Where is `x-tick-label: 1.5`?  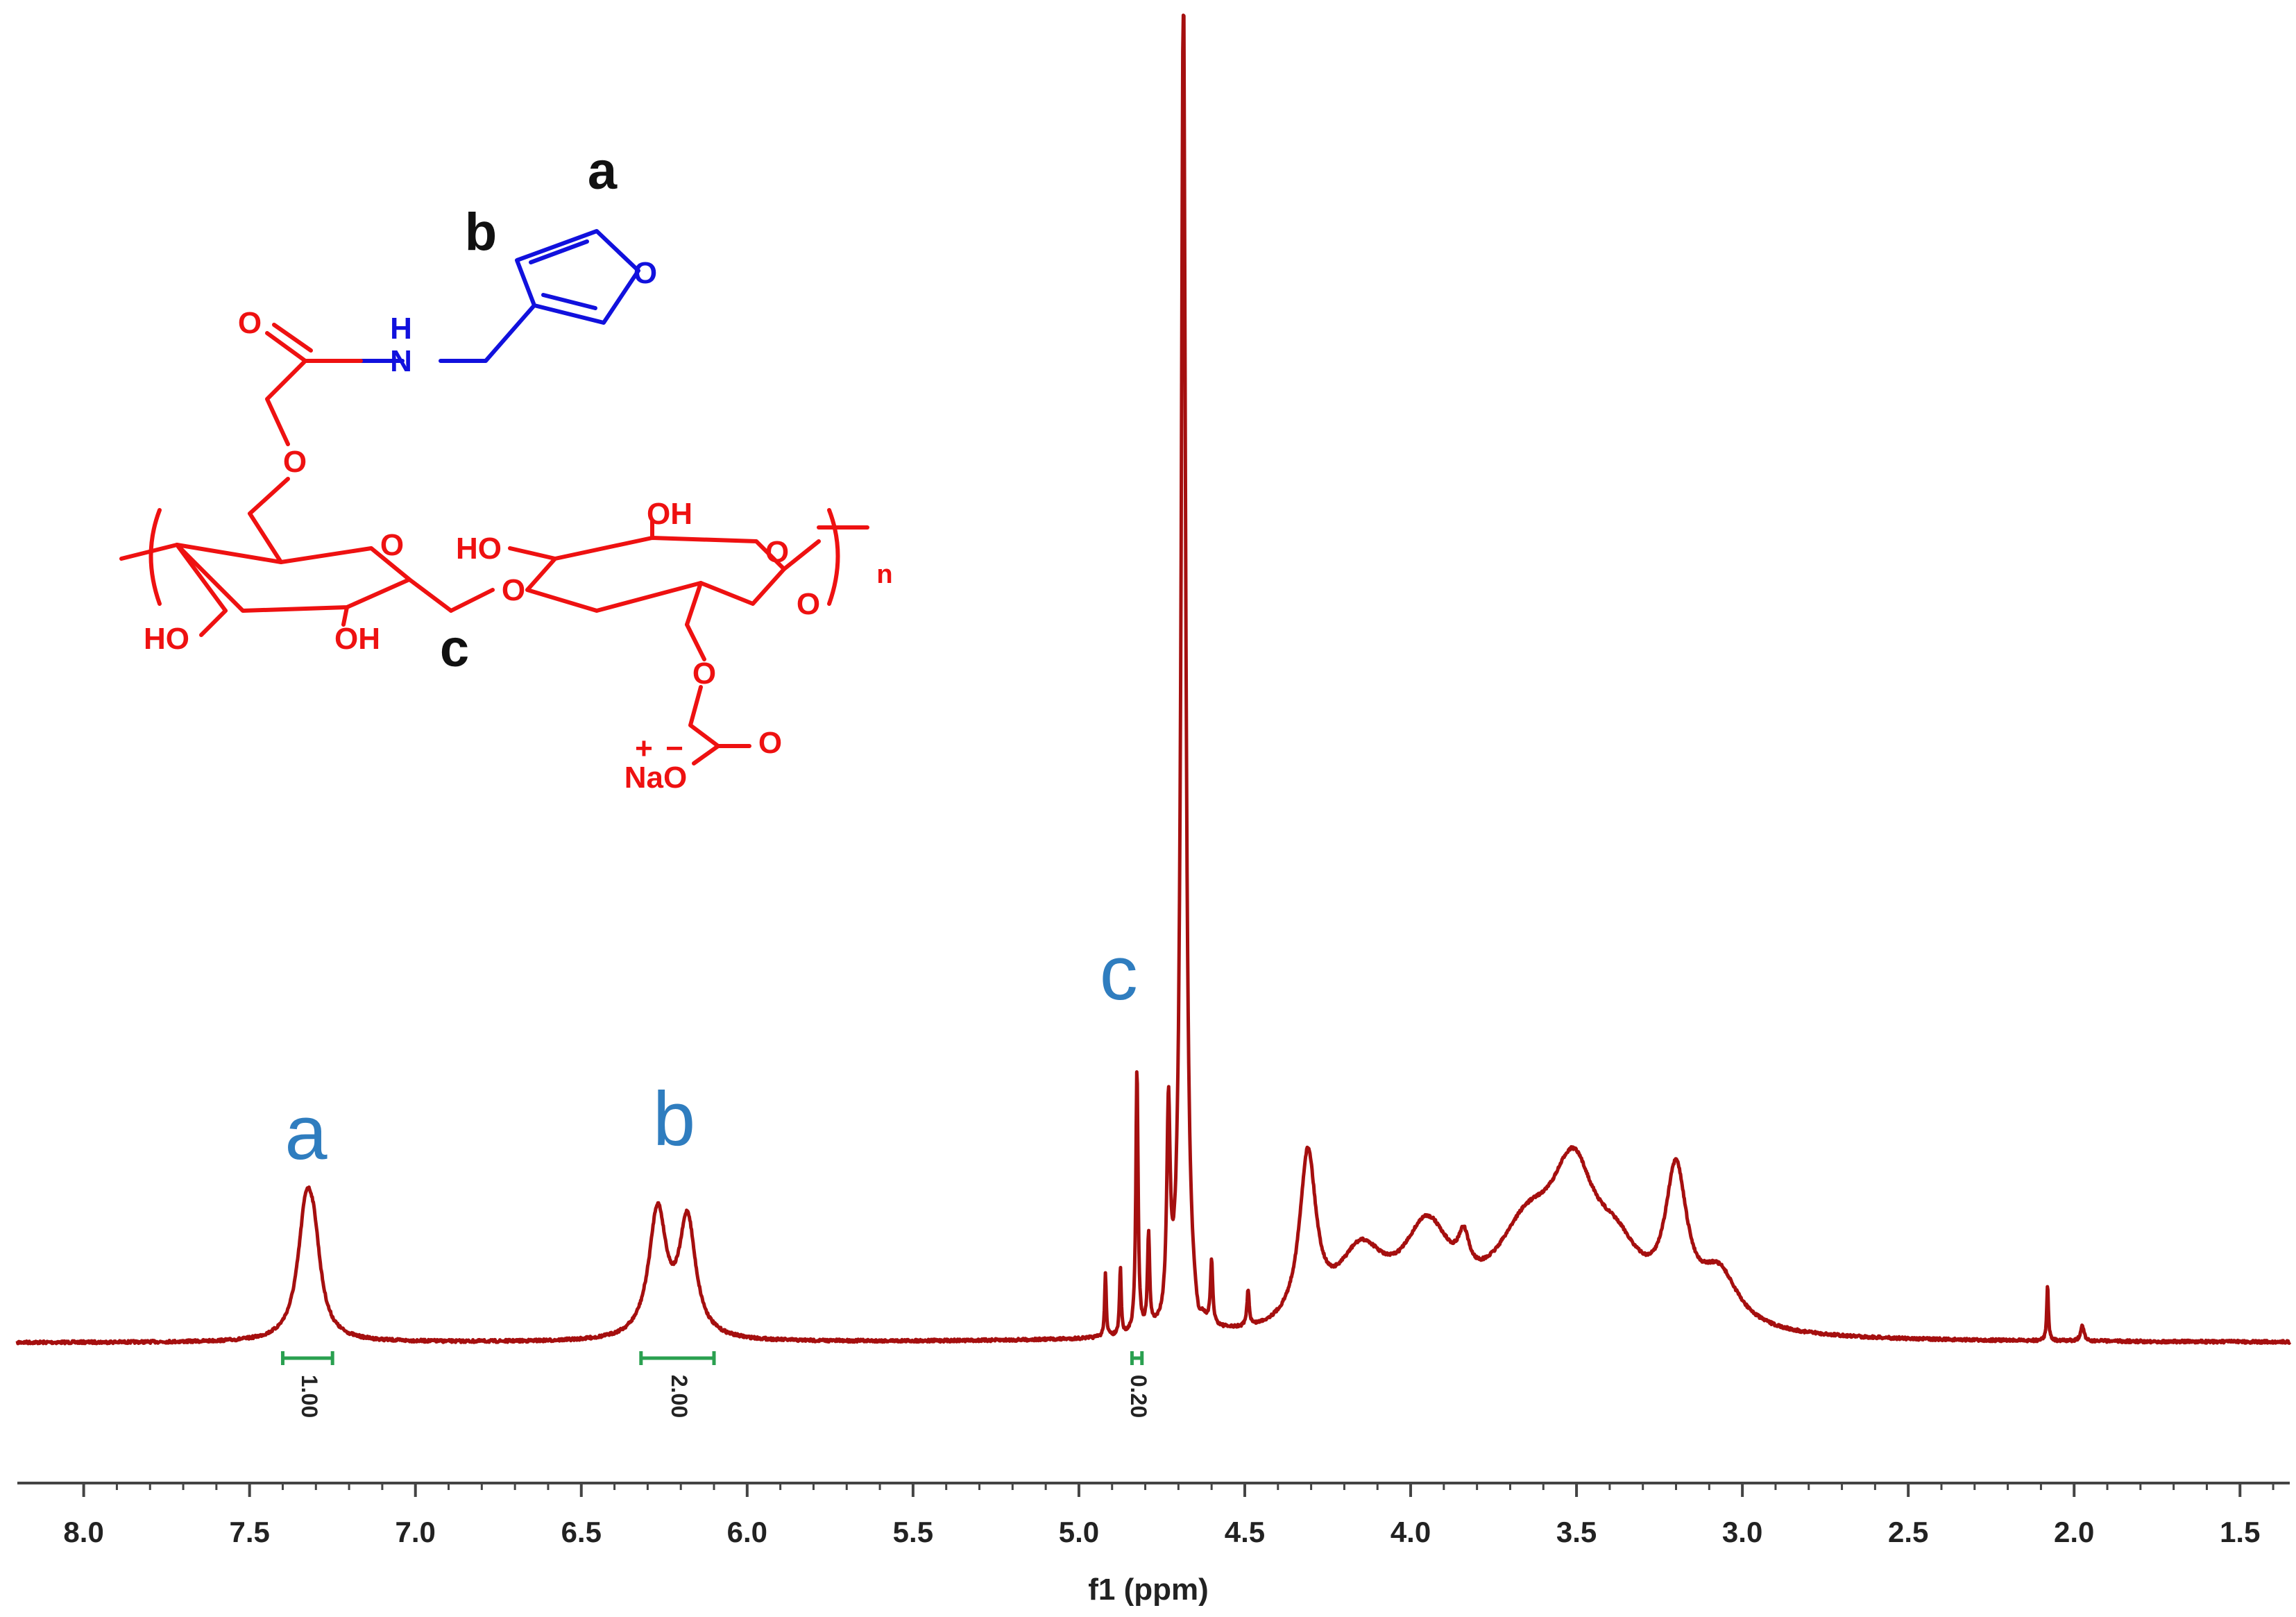
x-tick-label: 1.5 is located at coordinates (2240, 1532).